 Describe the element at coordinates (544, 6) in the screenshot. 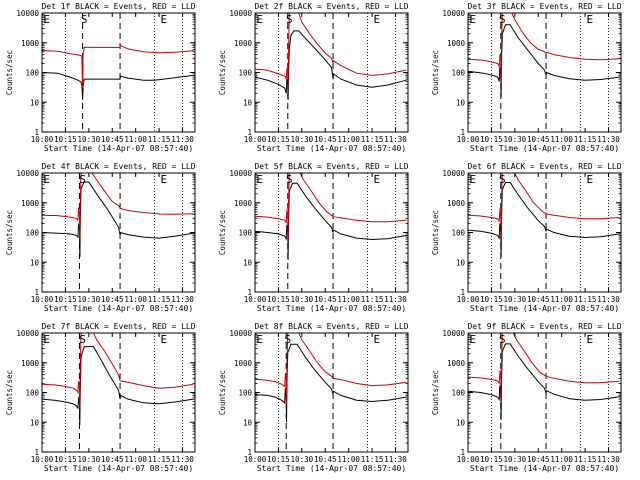

I see `panel-title: Det 3f BLACK = Events, RED = LLD` at that location.